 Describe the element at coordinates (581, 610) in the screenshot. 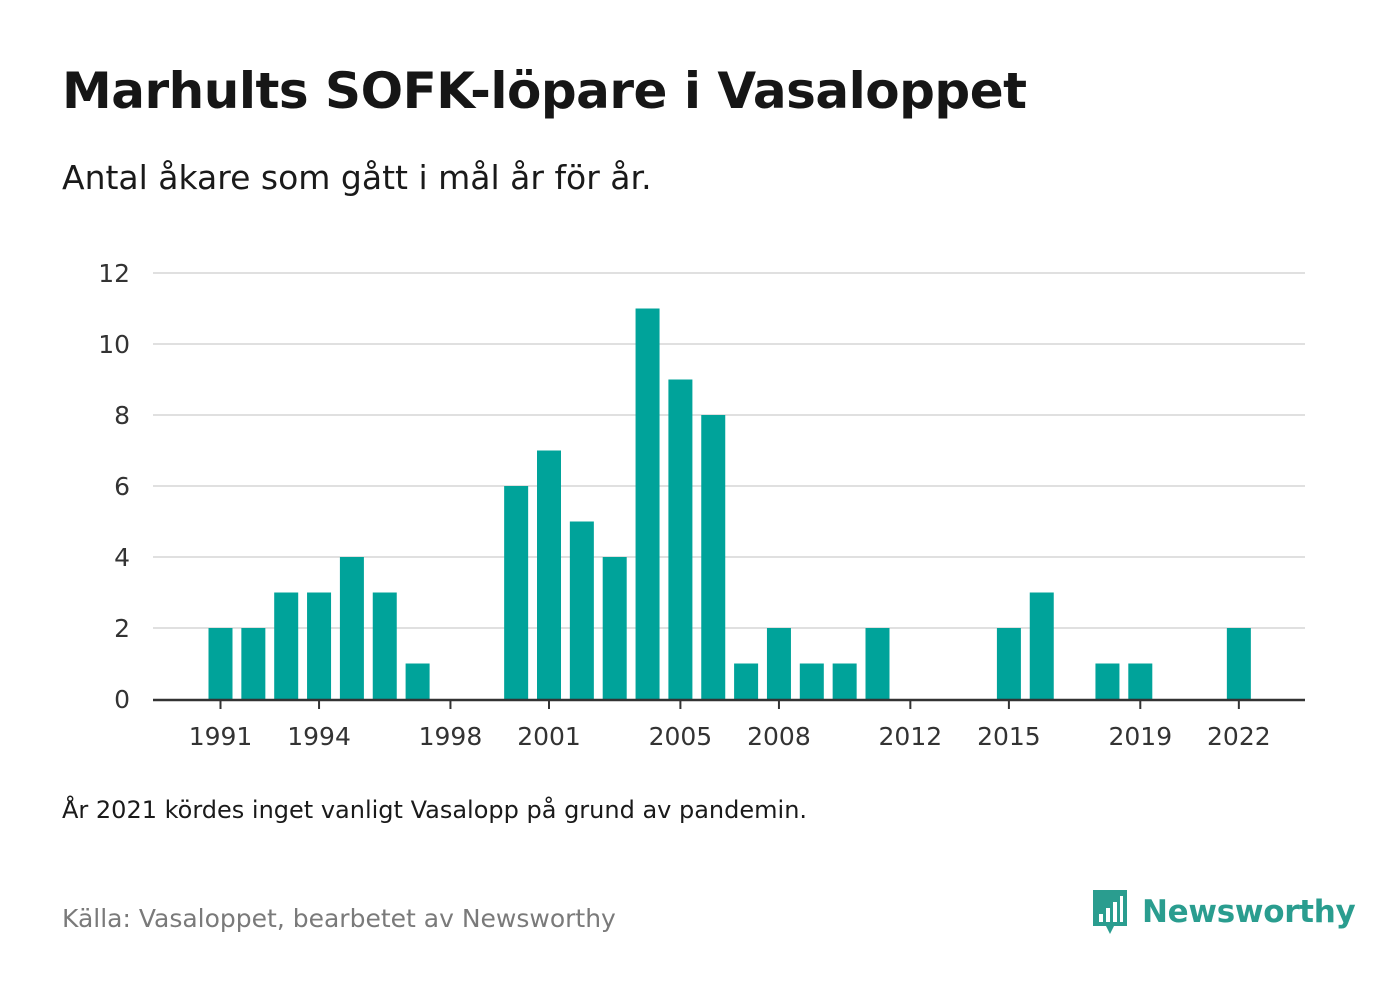

I see `bar-2002` at that location.